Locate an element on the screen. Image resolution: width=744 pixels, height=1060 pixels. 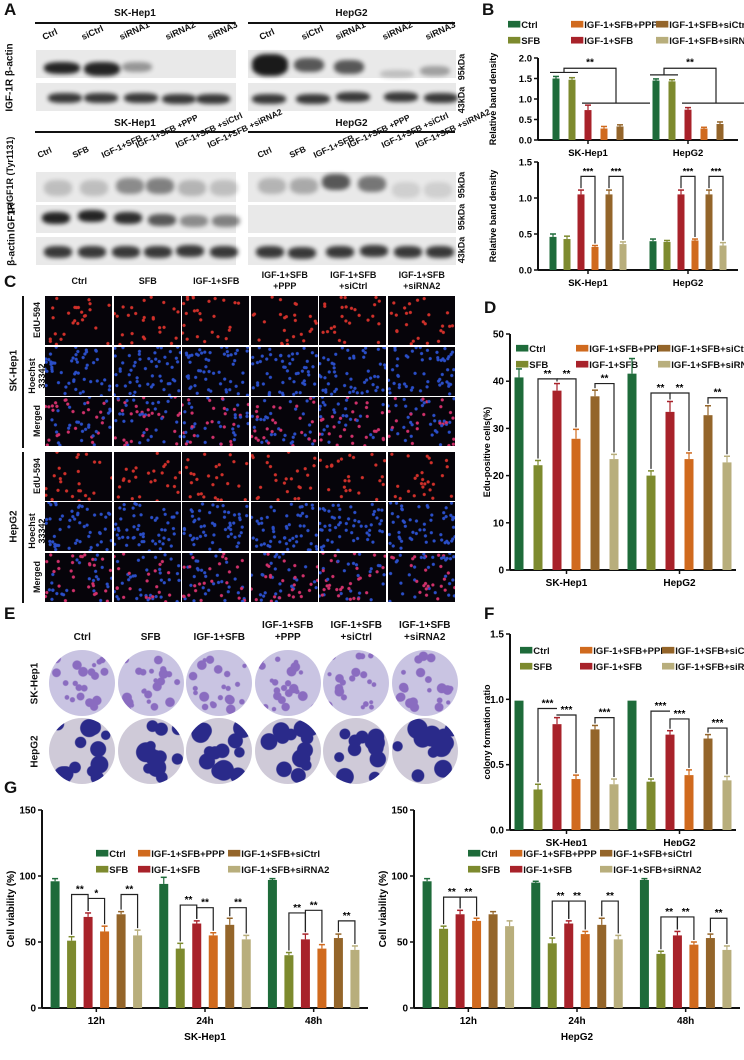
y-tick-label: 50 is located at coordinates (403, 943).